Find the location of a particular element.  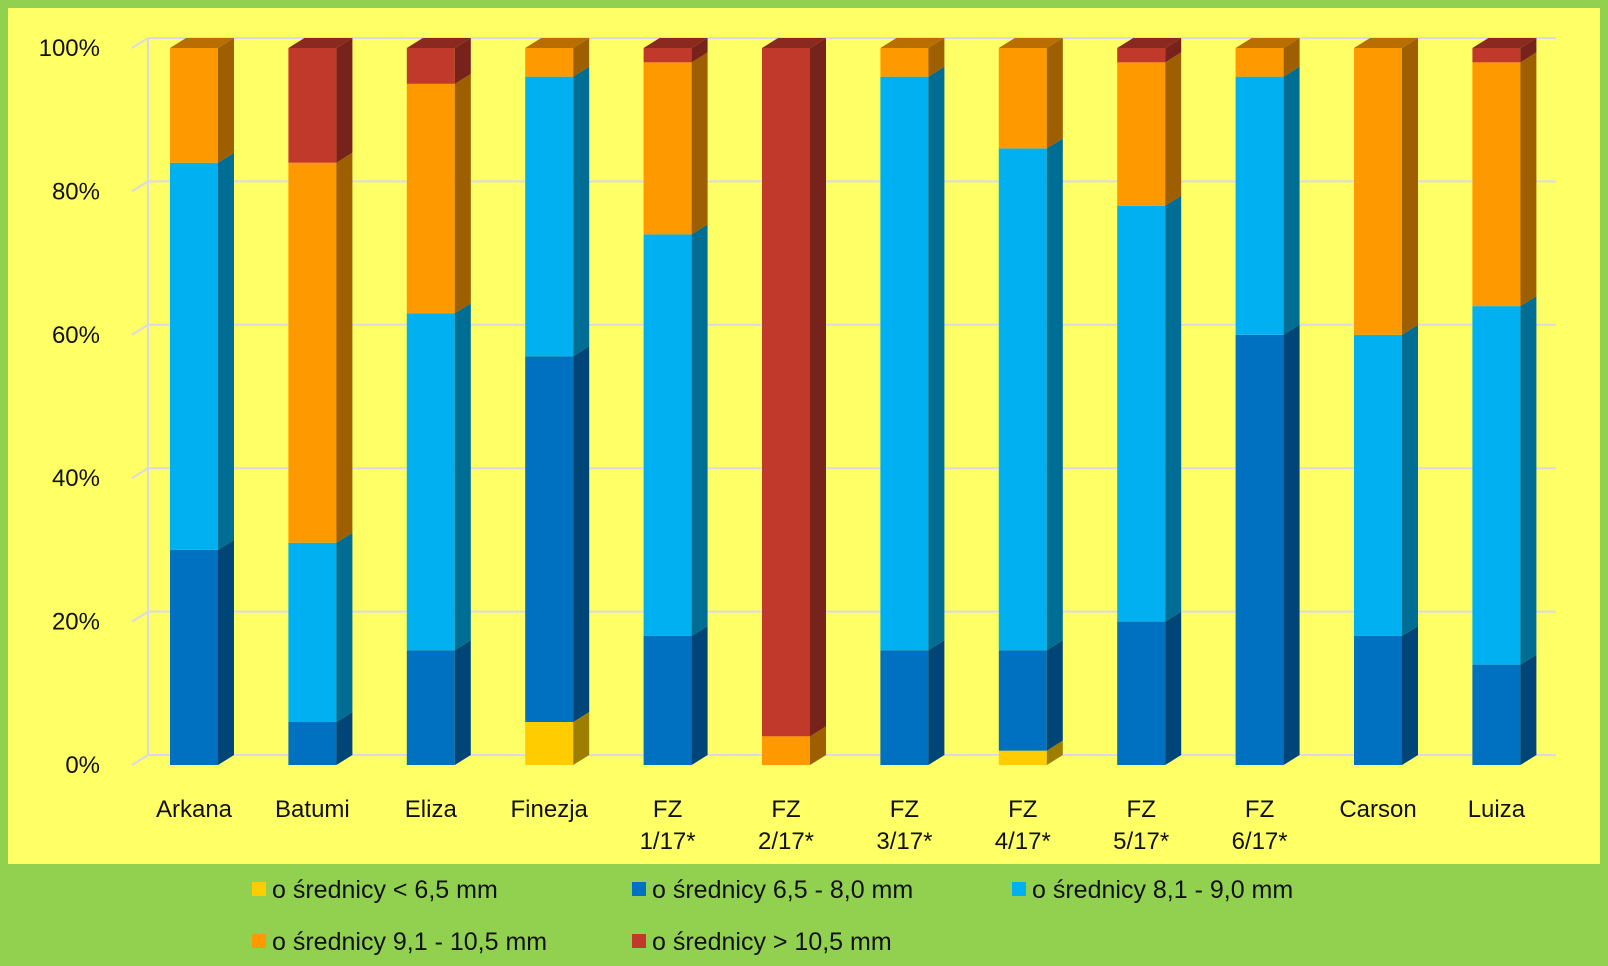

y-tick-label: 100% is located at coordinates (69, 48).